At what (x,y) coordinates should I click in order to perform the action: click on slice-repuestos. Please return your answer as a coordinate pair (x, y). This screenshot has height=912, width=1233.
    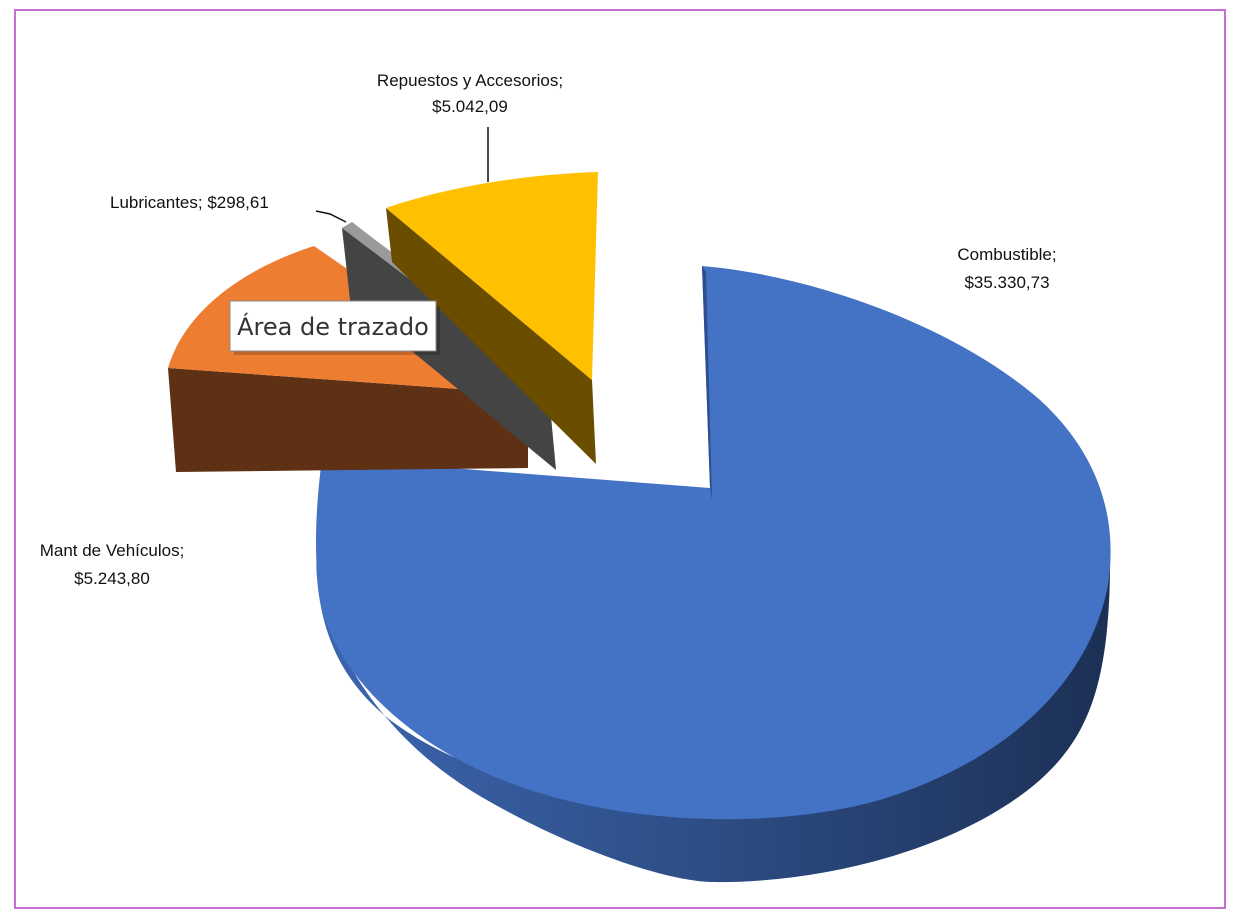
    Looking at the image, I should click on (492, 318).